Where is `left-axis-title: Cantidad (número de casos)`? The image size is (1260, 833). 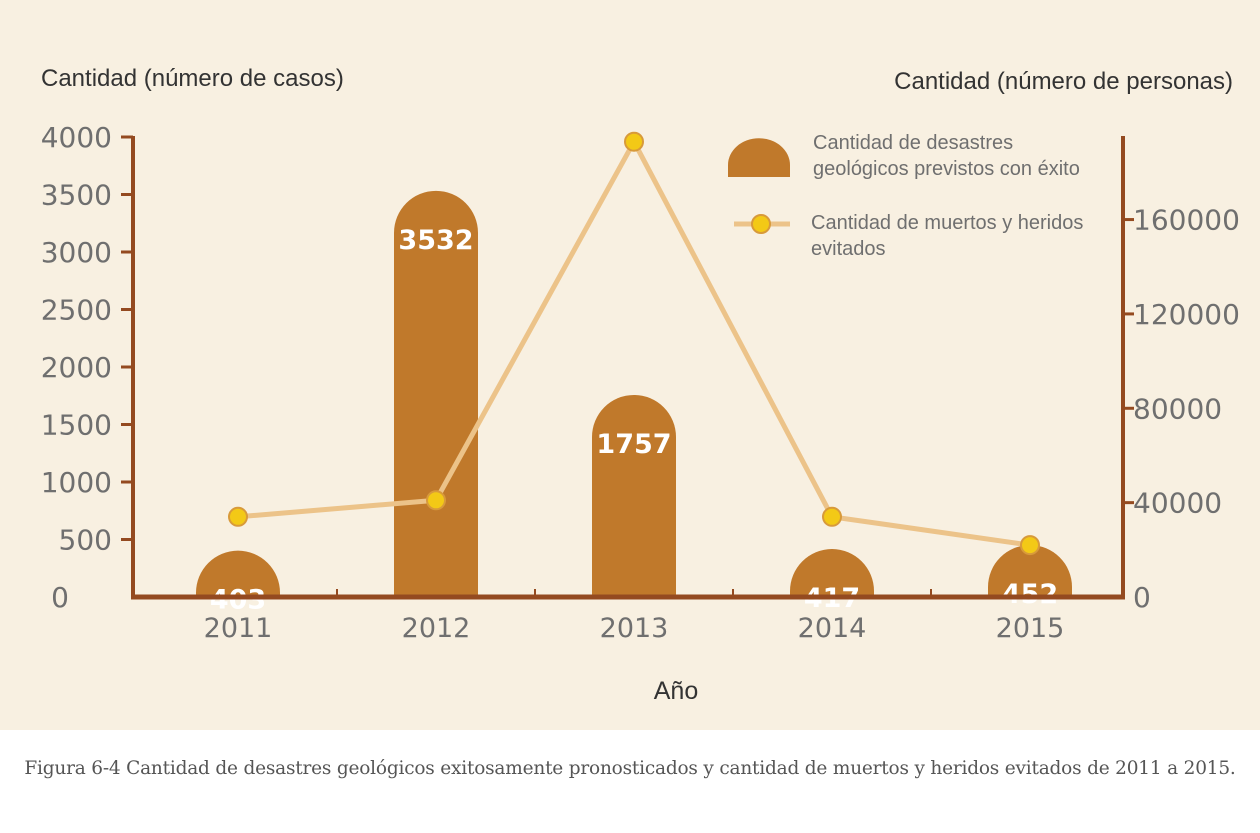
left-axis-title: Cantidad (número de casos) is located at coordinates (192, 78).